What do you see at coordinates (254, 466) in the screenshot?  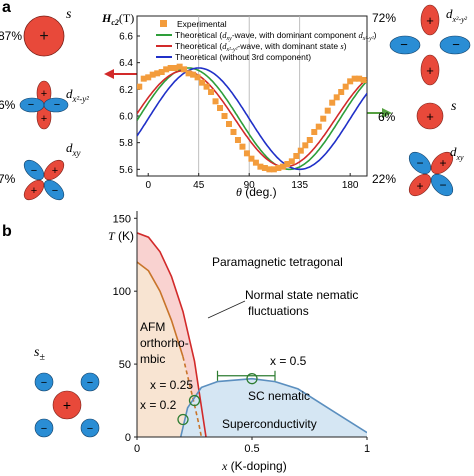 I see `chart-b-xlabel: x (K-doping)` at bounding box center [254, 466].